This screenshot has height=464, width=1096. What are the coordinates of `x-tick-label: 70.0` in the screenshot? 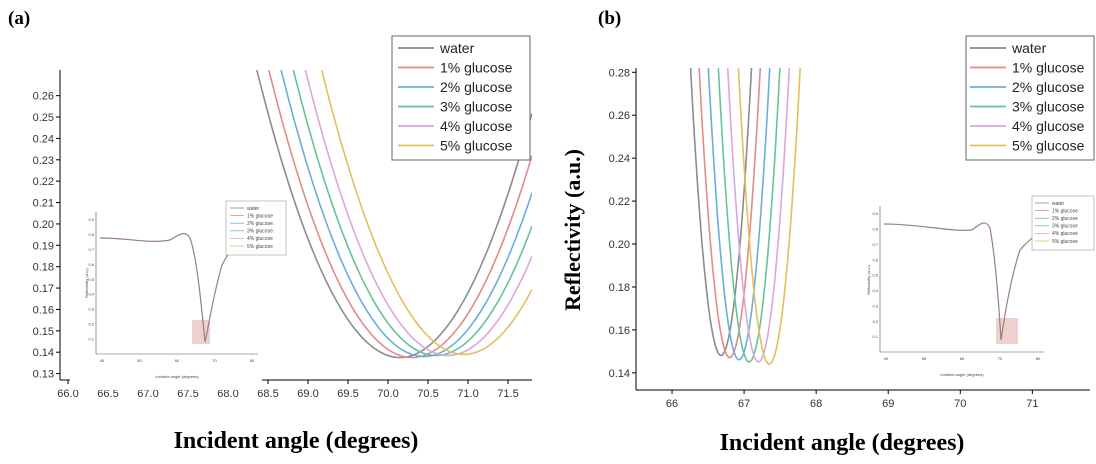 It's located at (387, 394).